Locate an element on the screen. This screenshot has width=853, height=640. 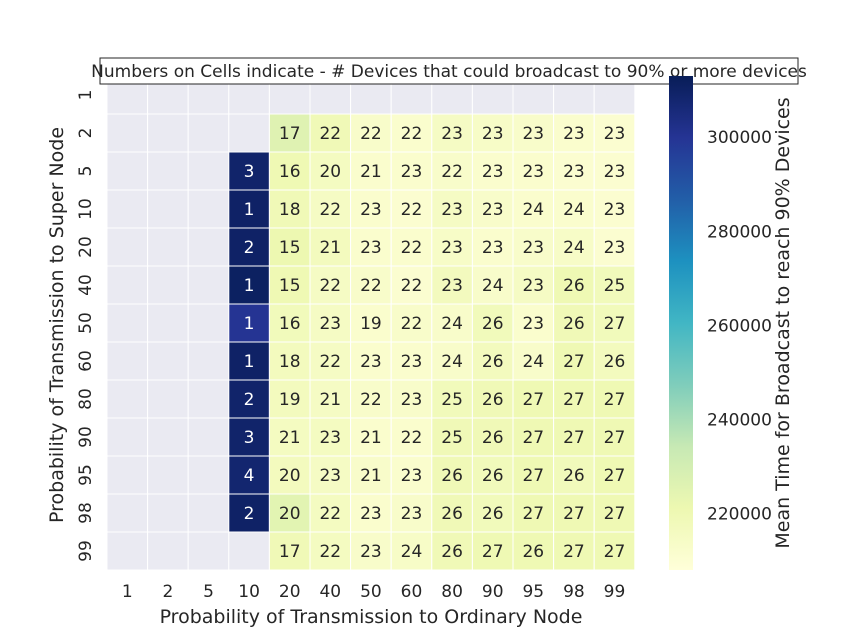
x-tick-label: 10 is located at coordinates (249, 592).